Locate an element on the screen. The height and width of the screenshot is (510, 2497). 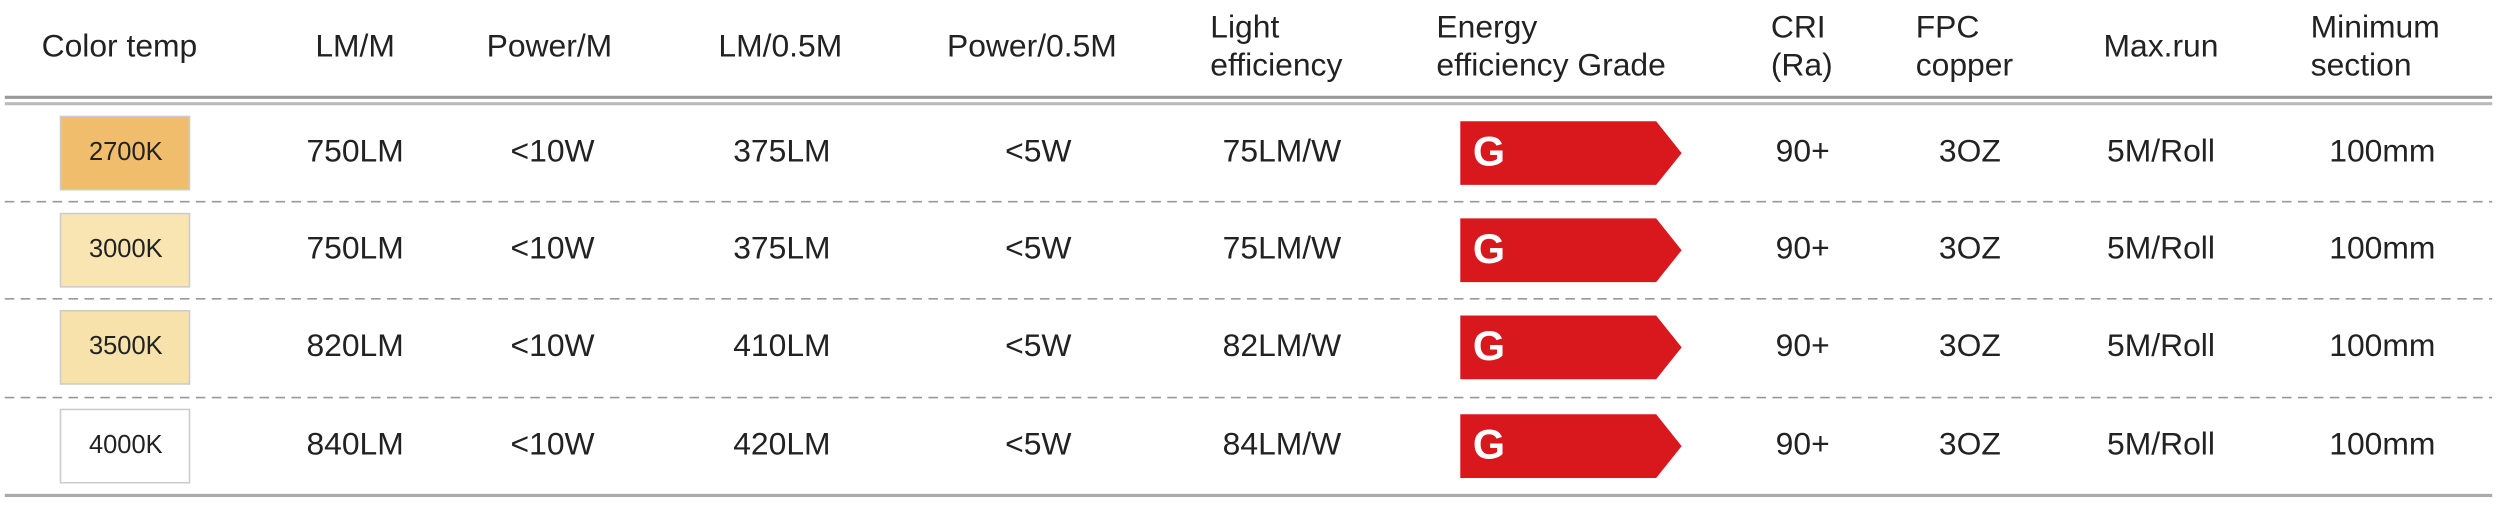
color-temp: 3500K is located at coordinates (126, 346).